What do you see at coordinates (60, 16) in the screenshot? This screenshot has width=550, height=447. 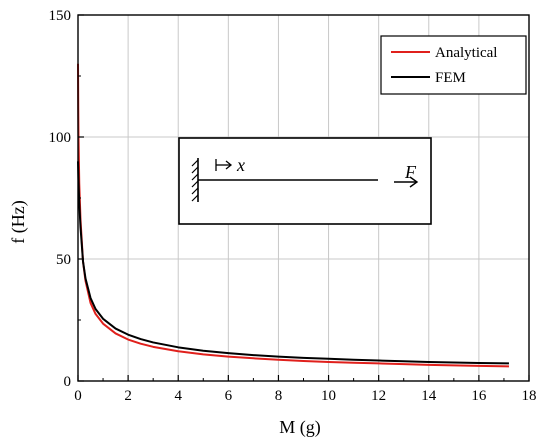 I see `y-tick-label: 150` at bounding box center [60, 16].